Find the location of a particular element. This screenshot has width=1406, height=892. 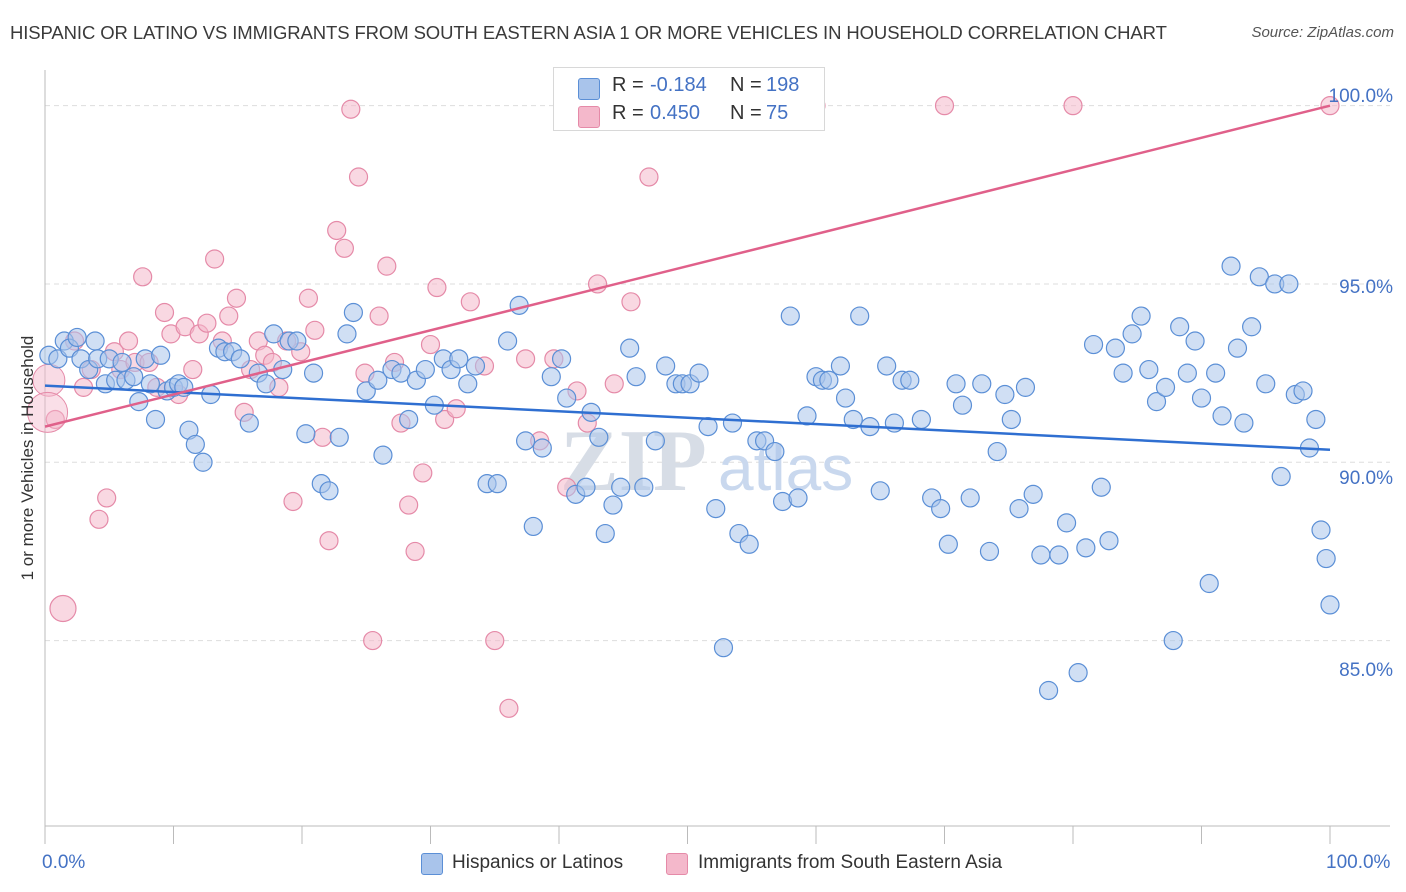

legend-r-value: 0.450 is located at coordinates (675, 113).